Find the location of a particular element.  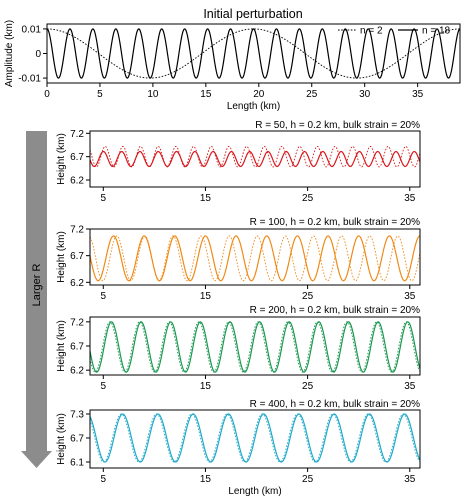

arrow-shaft is located at coordinates (36, 291).